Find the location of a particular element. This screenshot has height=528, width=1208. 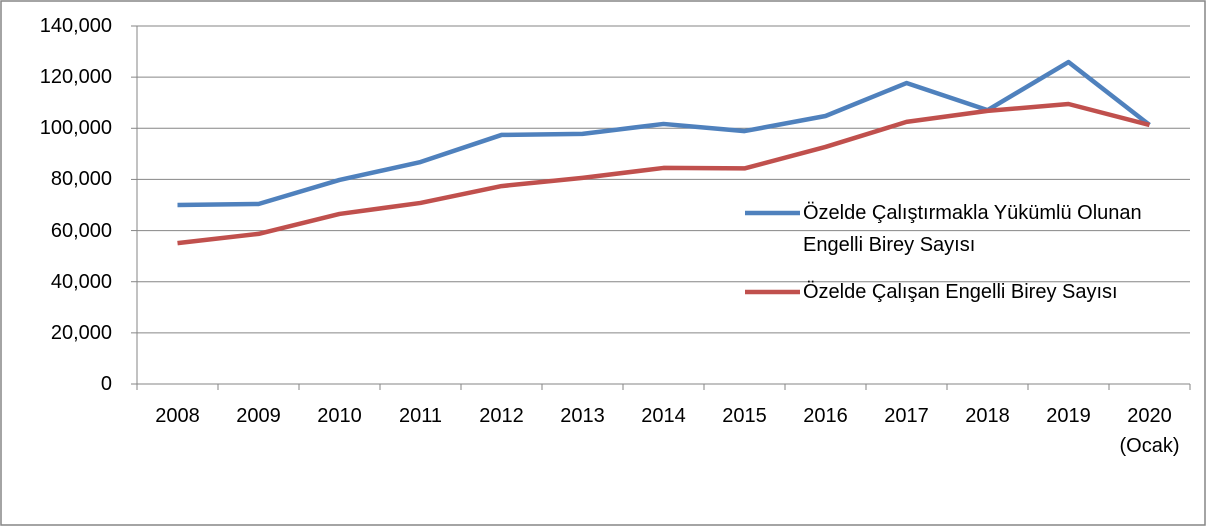

y-tick-label: 40,000 is located at coordinates (81, 281).